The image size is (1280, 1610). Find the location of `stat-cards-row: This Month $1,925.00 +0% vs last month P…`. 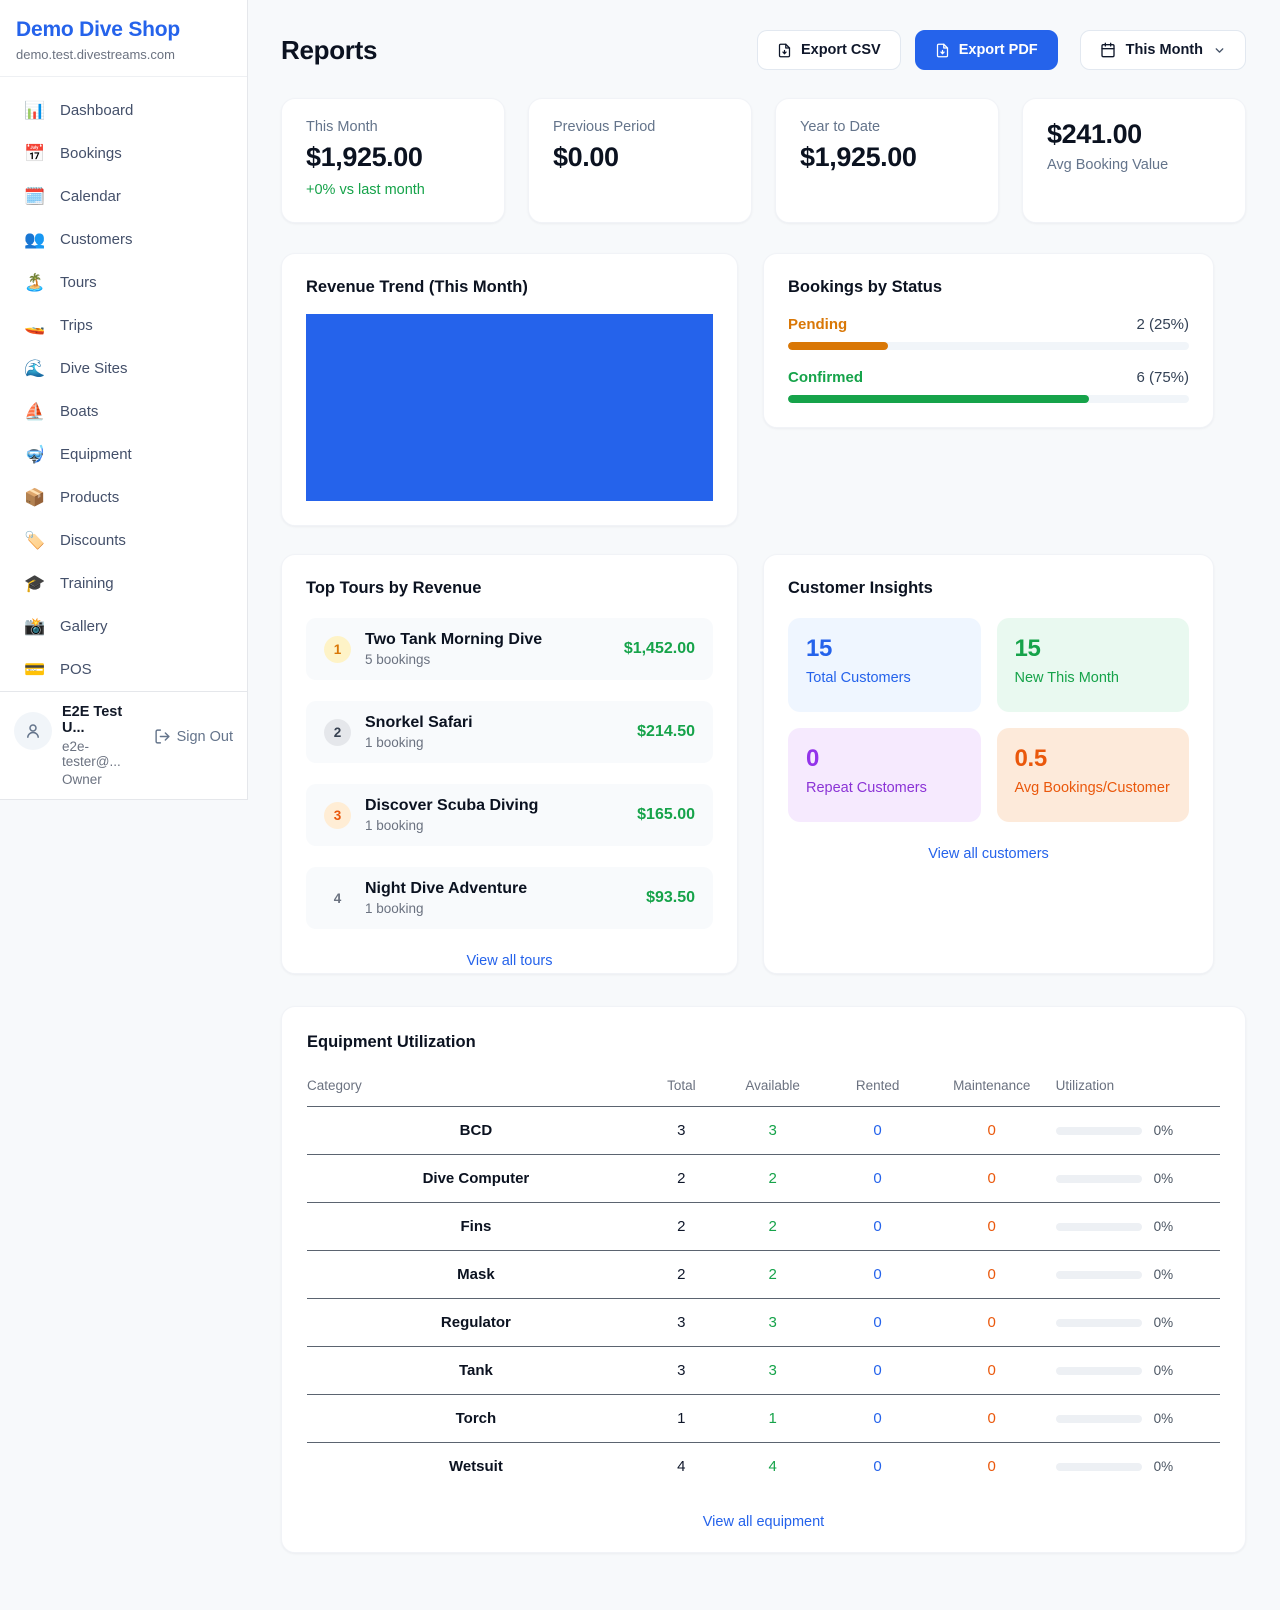

stat-cards-row: This Month $1,925.00 +0% vs last month P… is located at coordinates (763, 160).